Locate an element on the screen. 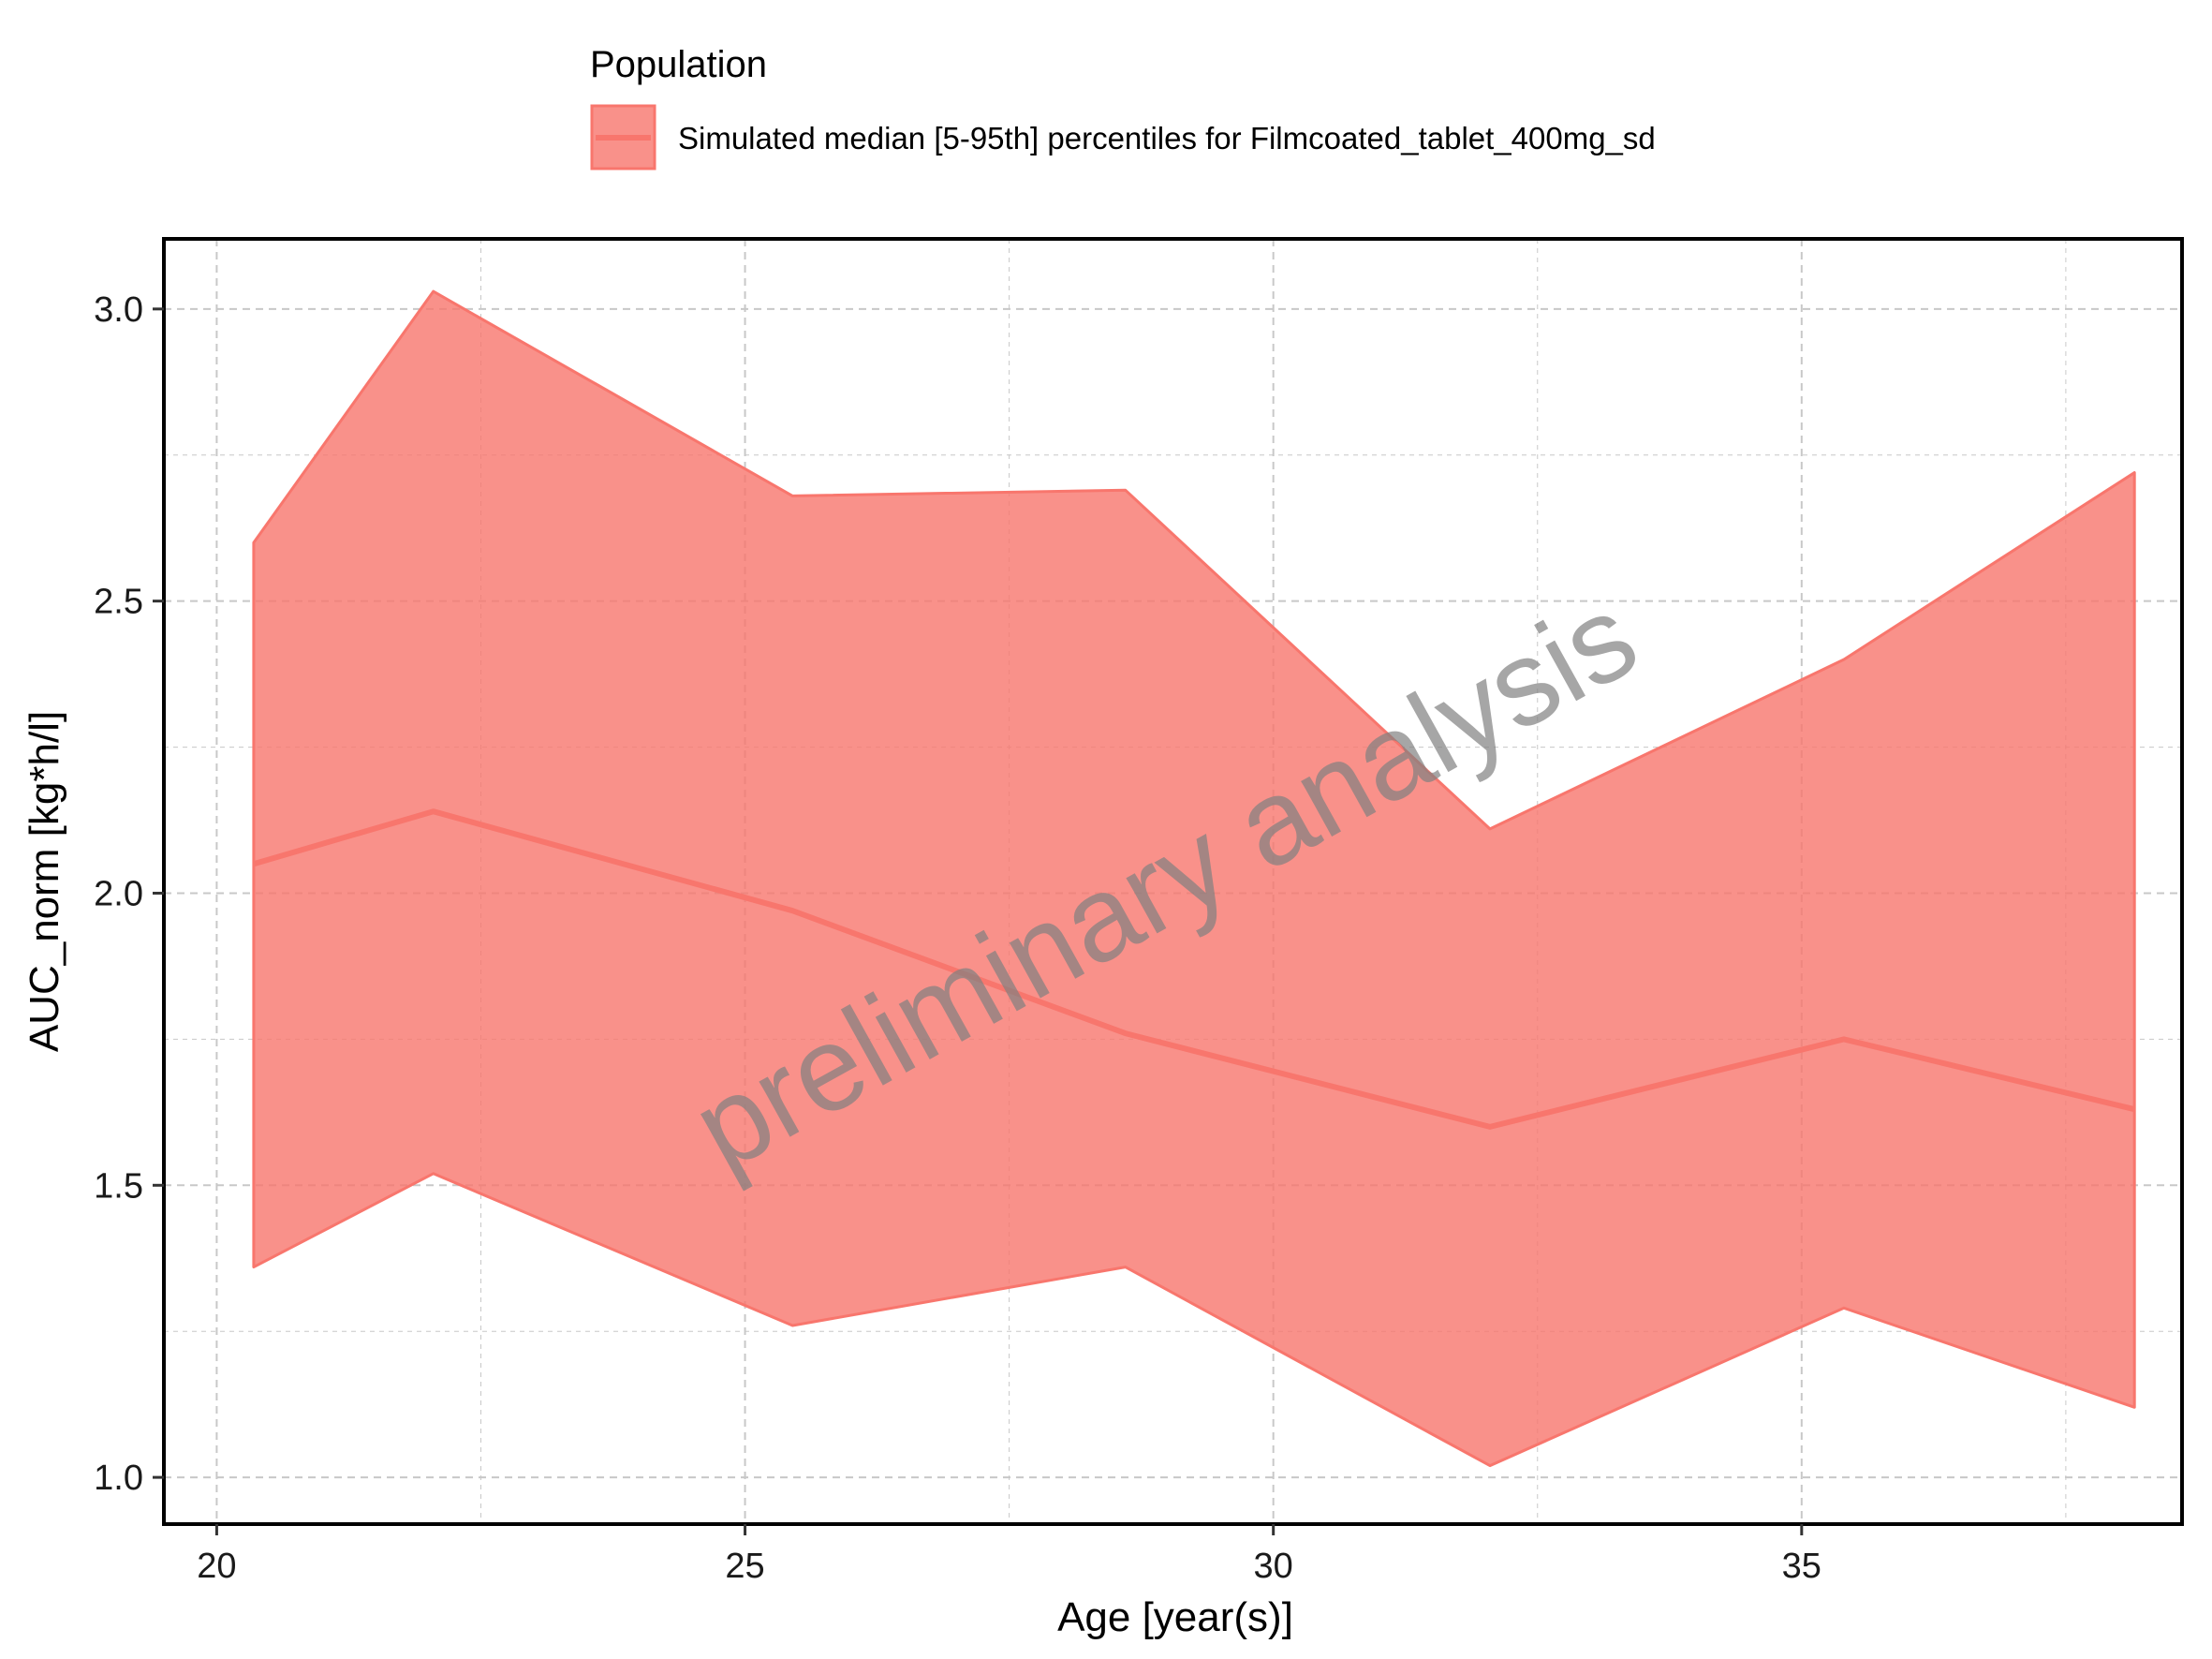  y-axis-title: AUC_norm [kg*h/l] is located at coordinates (44, 882).